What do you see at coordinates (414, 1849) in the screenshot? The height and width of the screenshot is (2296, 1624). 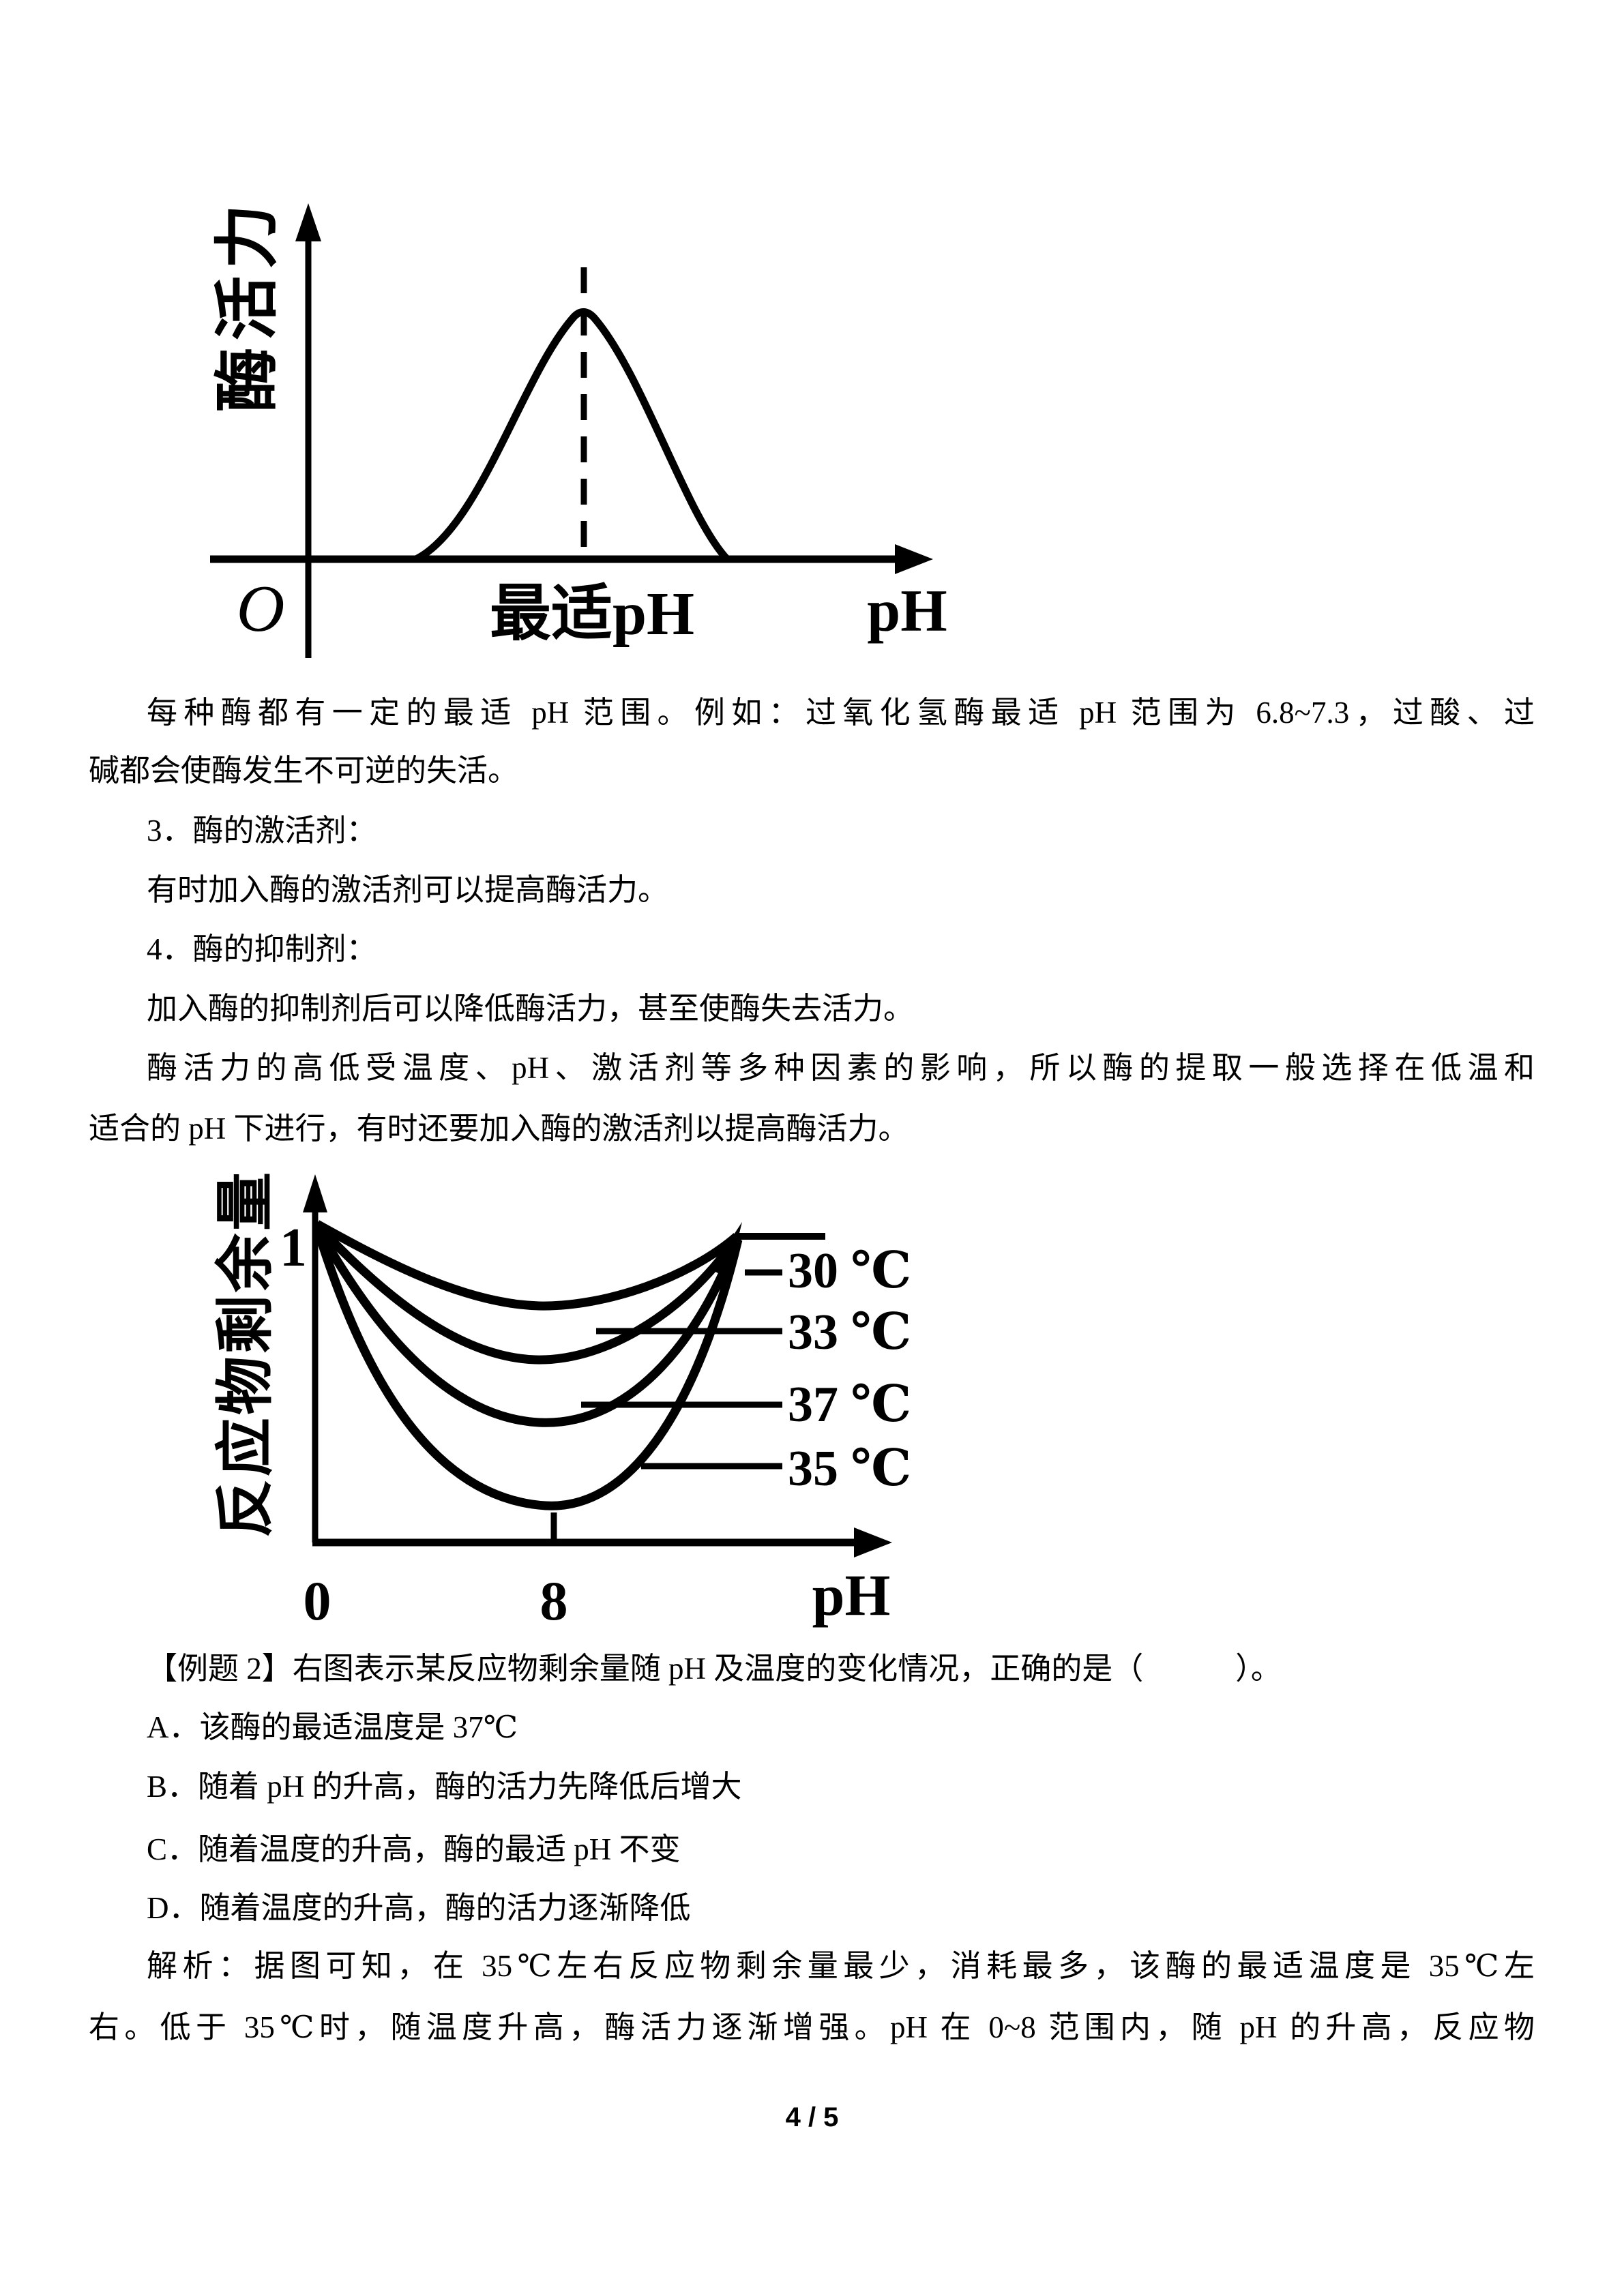 I see `text-line-12: C．随着温度的升高，酶的最适 pH 不变` at bounding box center [414, 1849].